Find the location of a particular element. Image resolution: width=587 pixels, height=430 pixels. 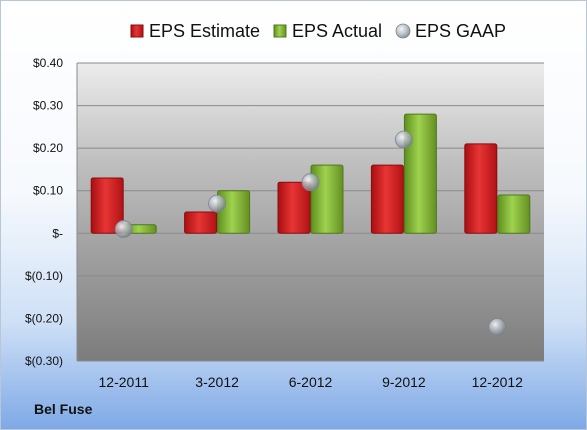

legend-eps-gaap-swatch is located at coordinates (403, 31).